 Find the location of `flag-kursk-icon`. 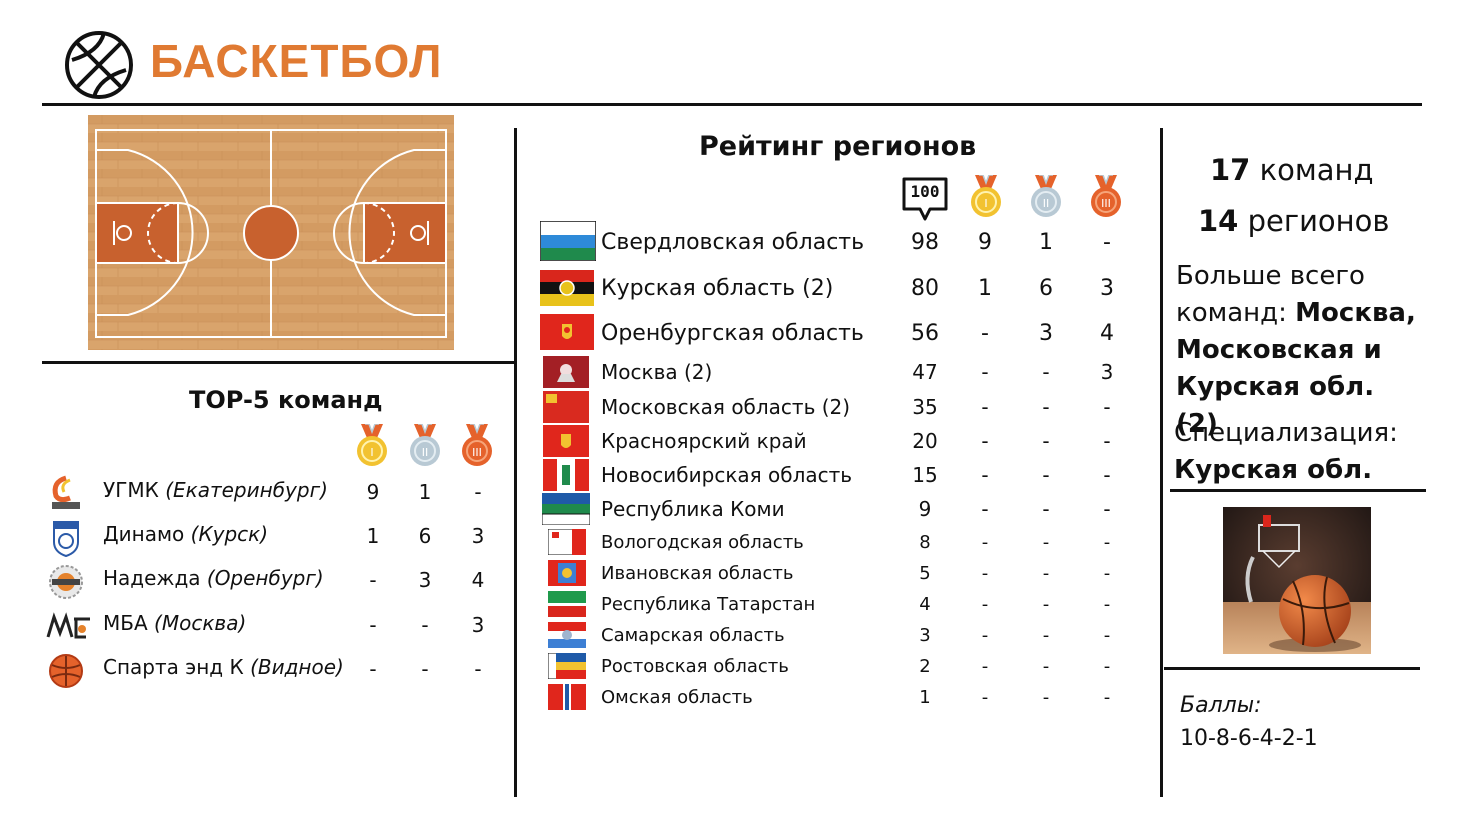

flag-kursk-icon is located at coordinates (567, 288).